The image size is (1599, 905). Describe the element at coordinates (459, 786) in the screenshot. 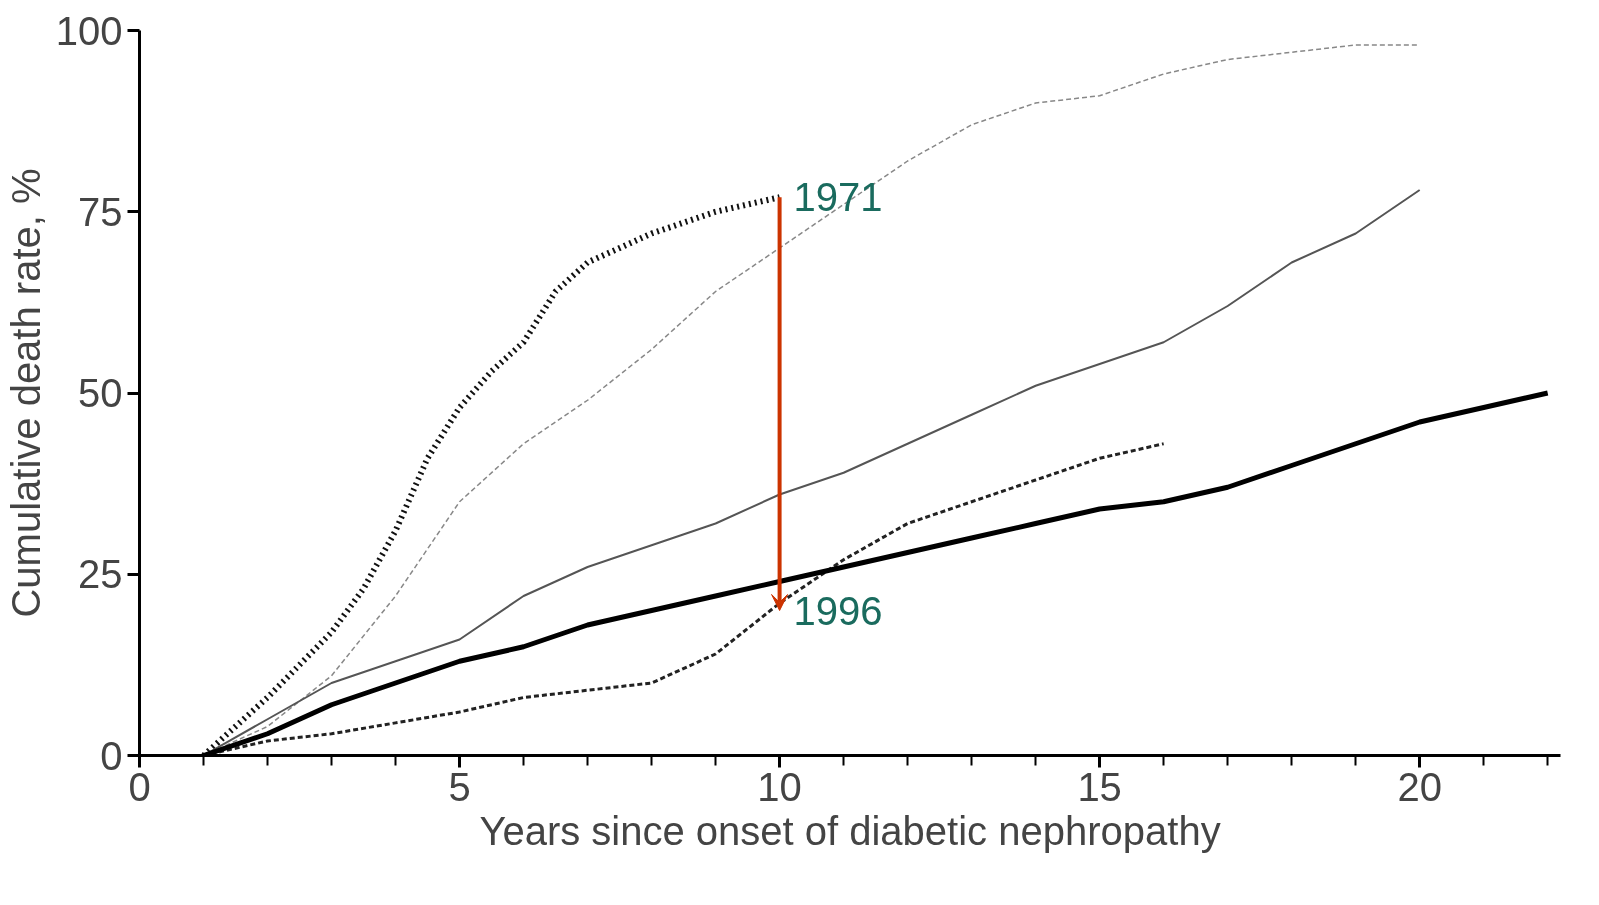

I see `x-tick-label: 5` at that location.